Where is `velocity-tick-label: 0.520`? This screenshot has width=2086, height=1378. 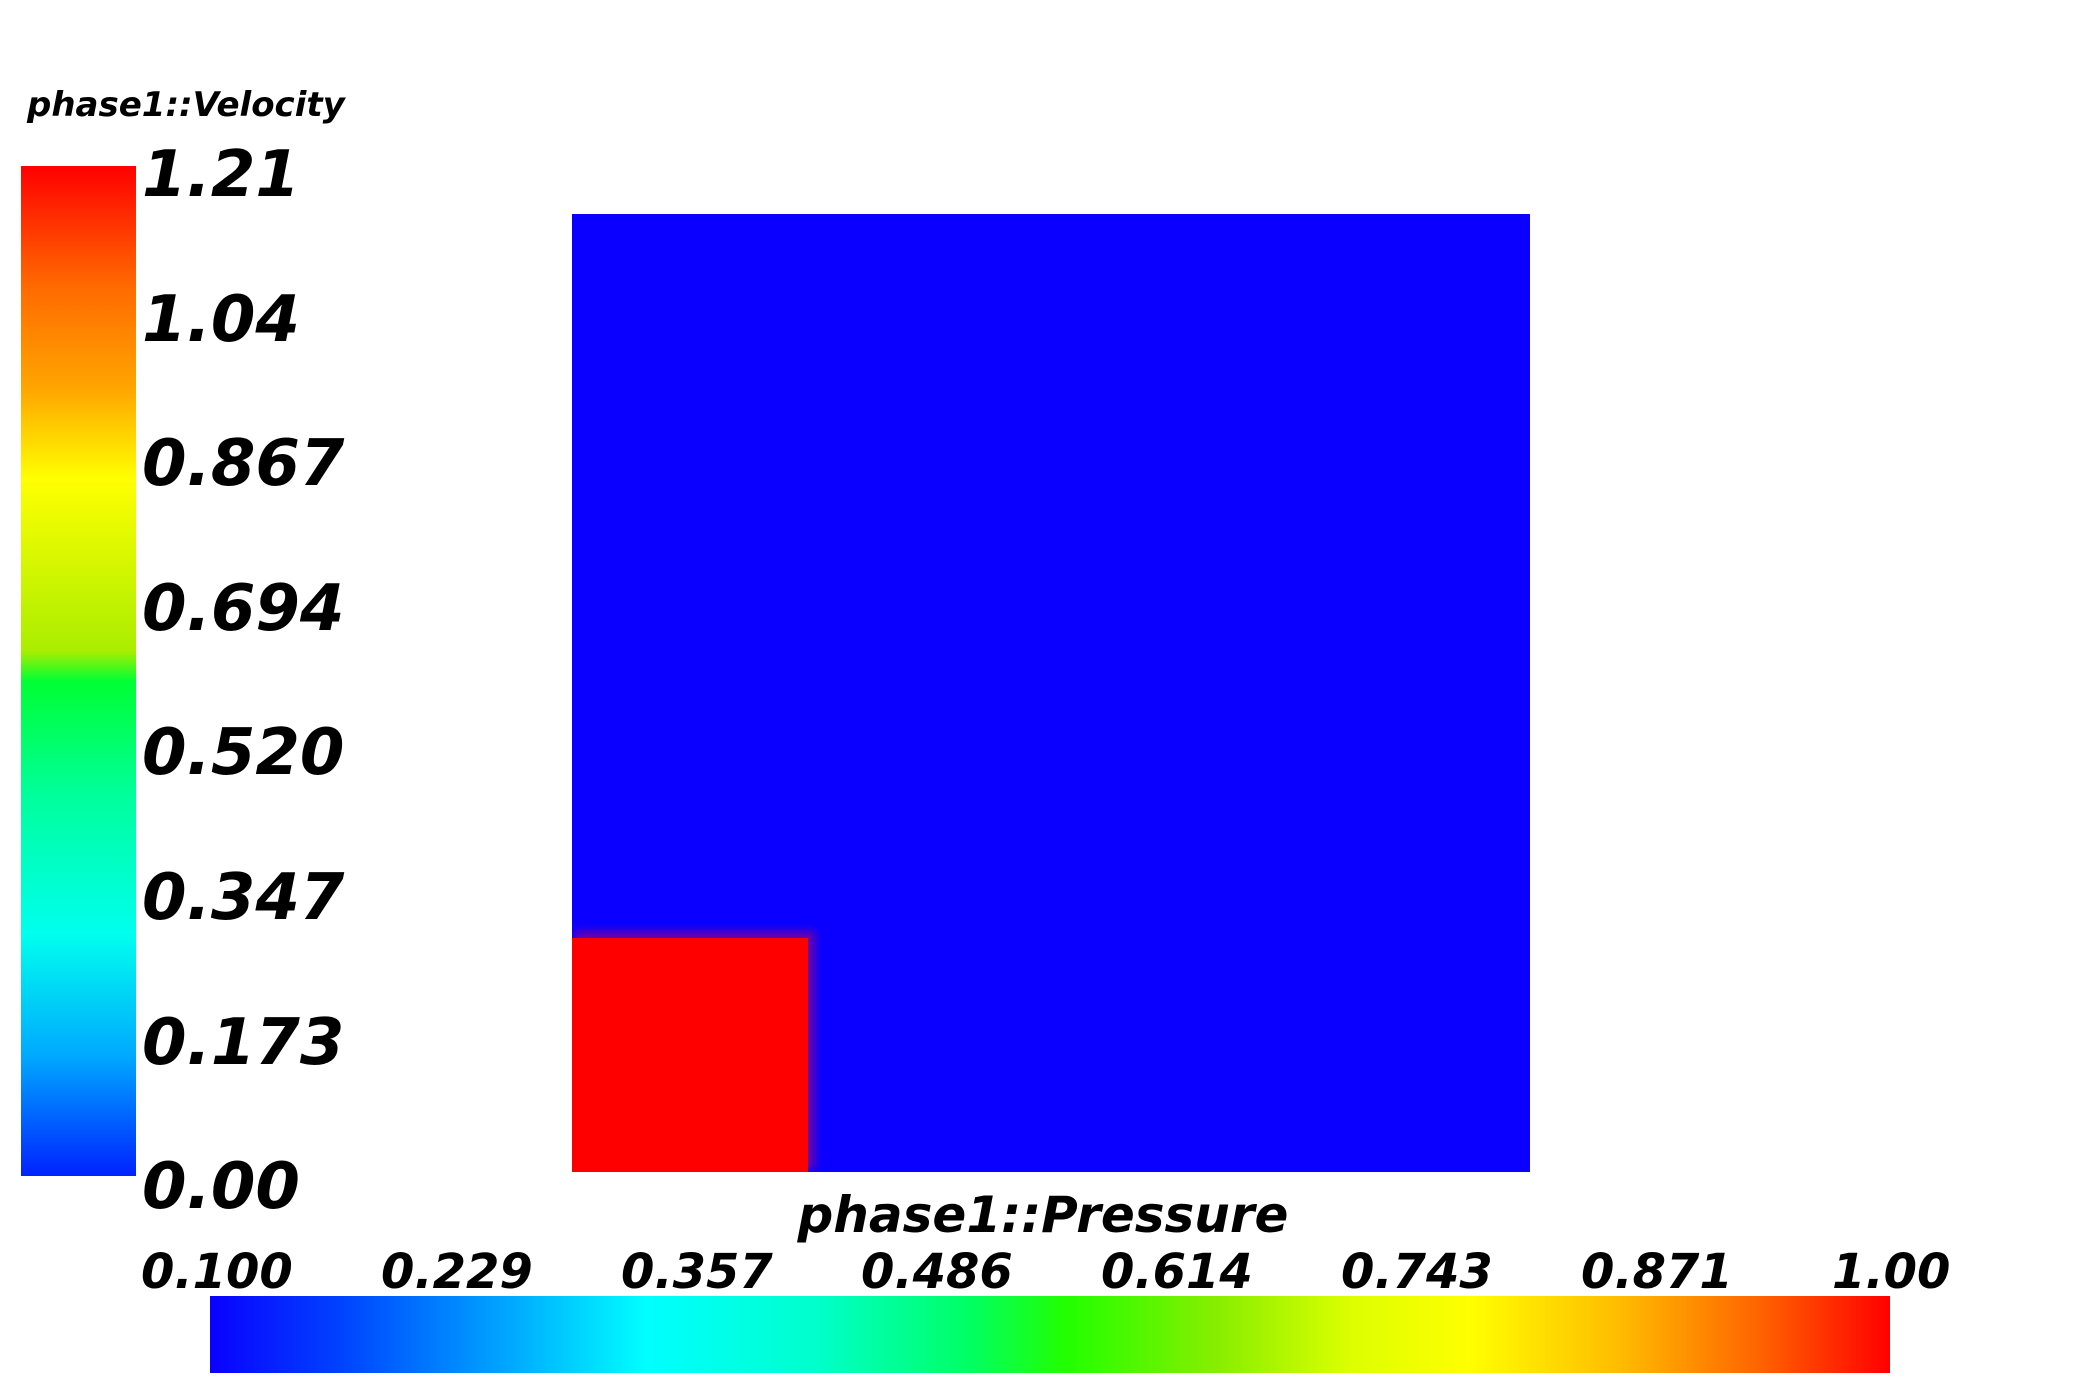
velocity-tick-label: 0.520 is located at coordinates (243, 753).